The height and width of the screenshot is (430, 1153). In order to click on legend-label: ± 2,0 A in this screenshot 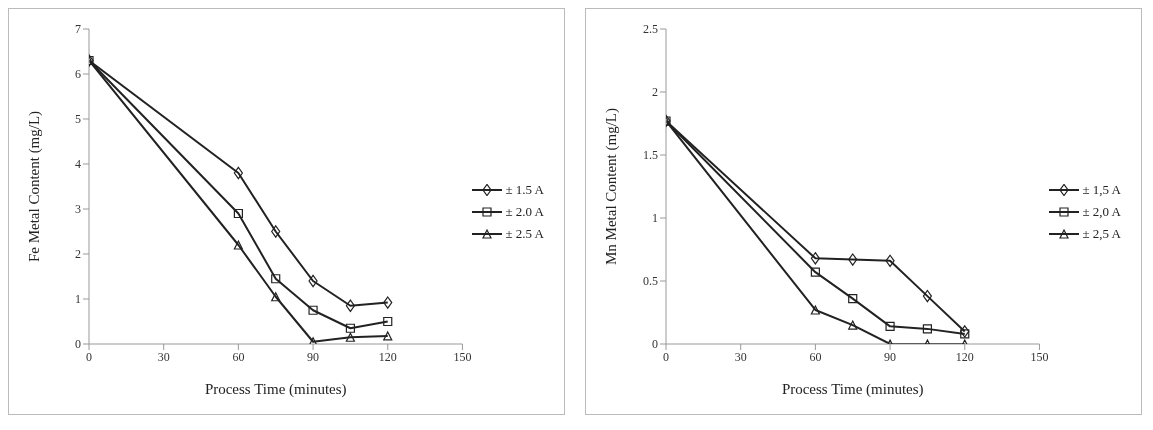, I will do `click(1101, 211)`.